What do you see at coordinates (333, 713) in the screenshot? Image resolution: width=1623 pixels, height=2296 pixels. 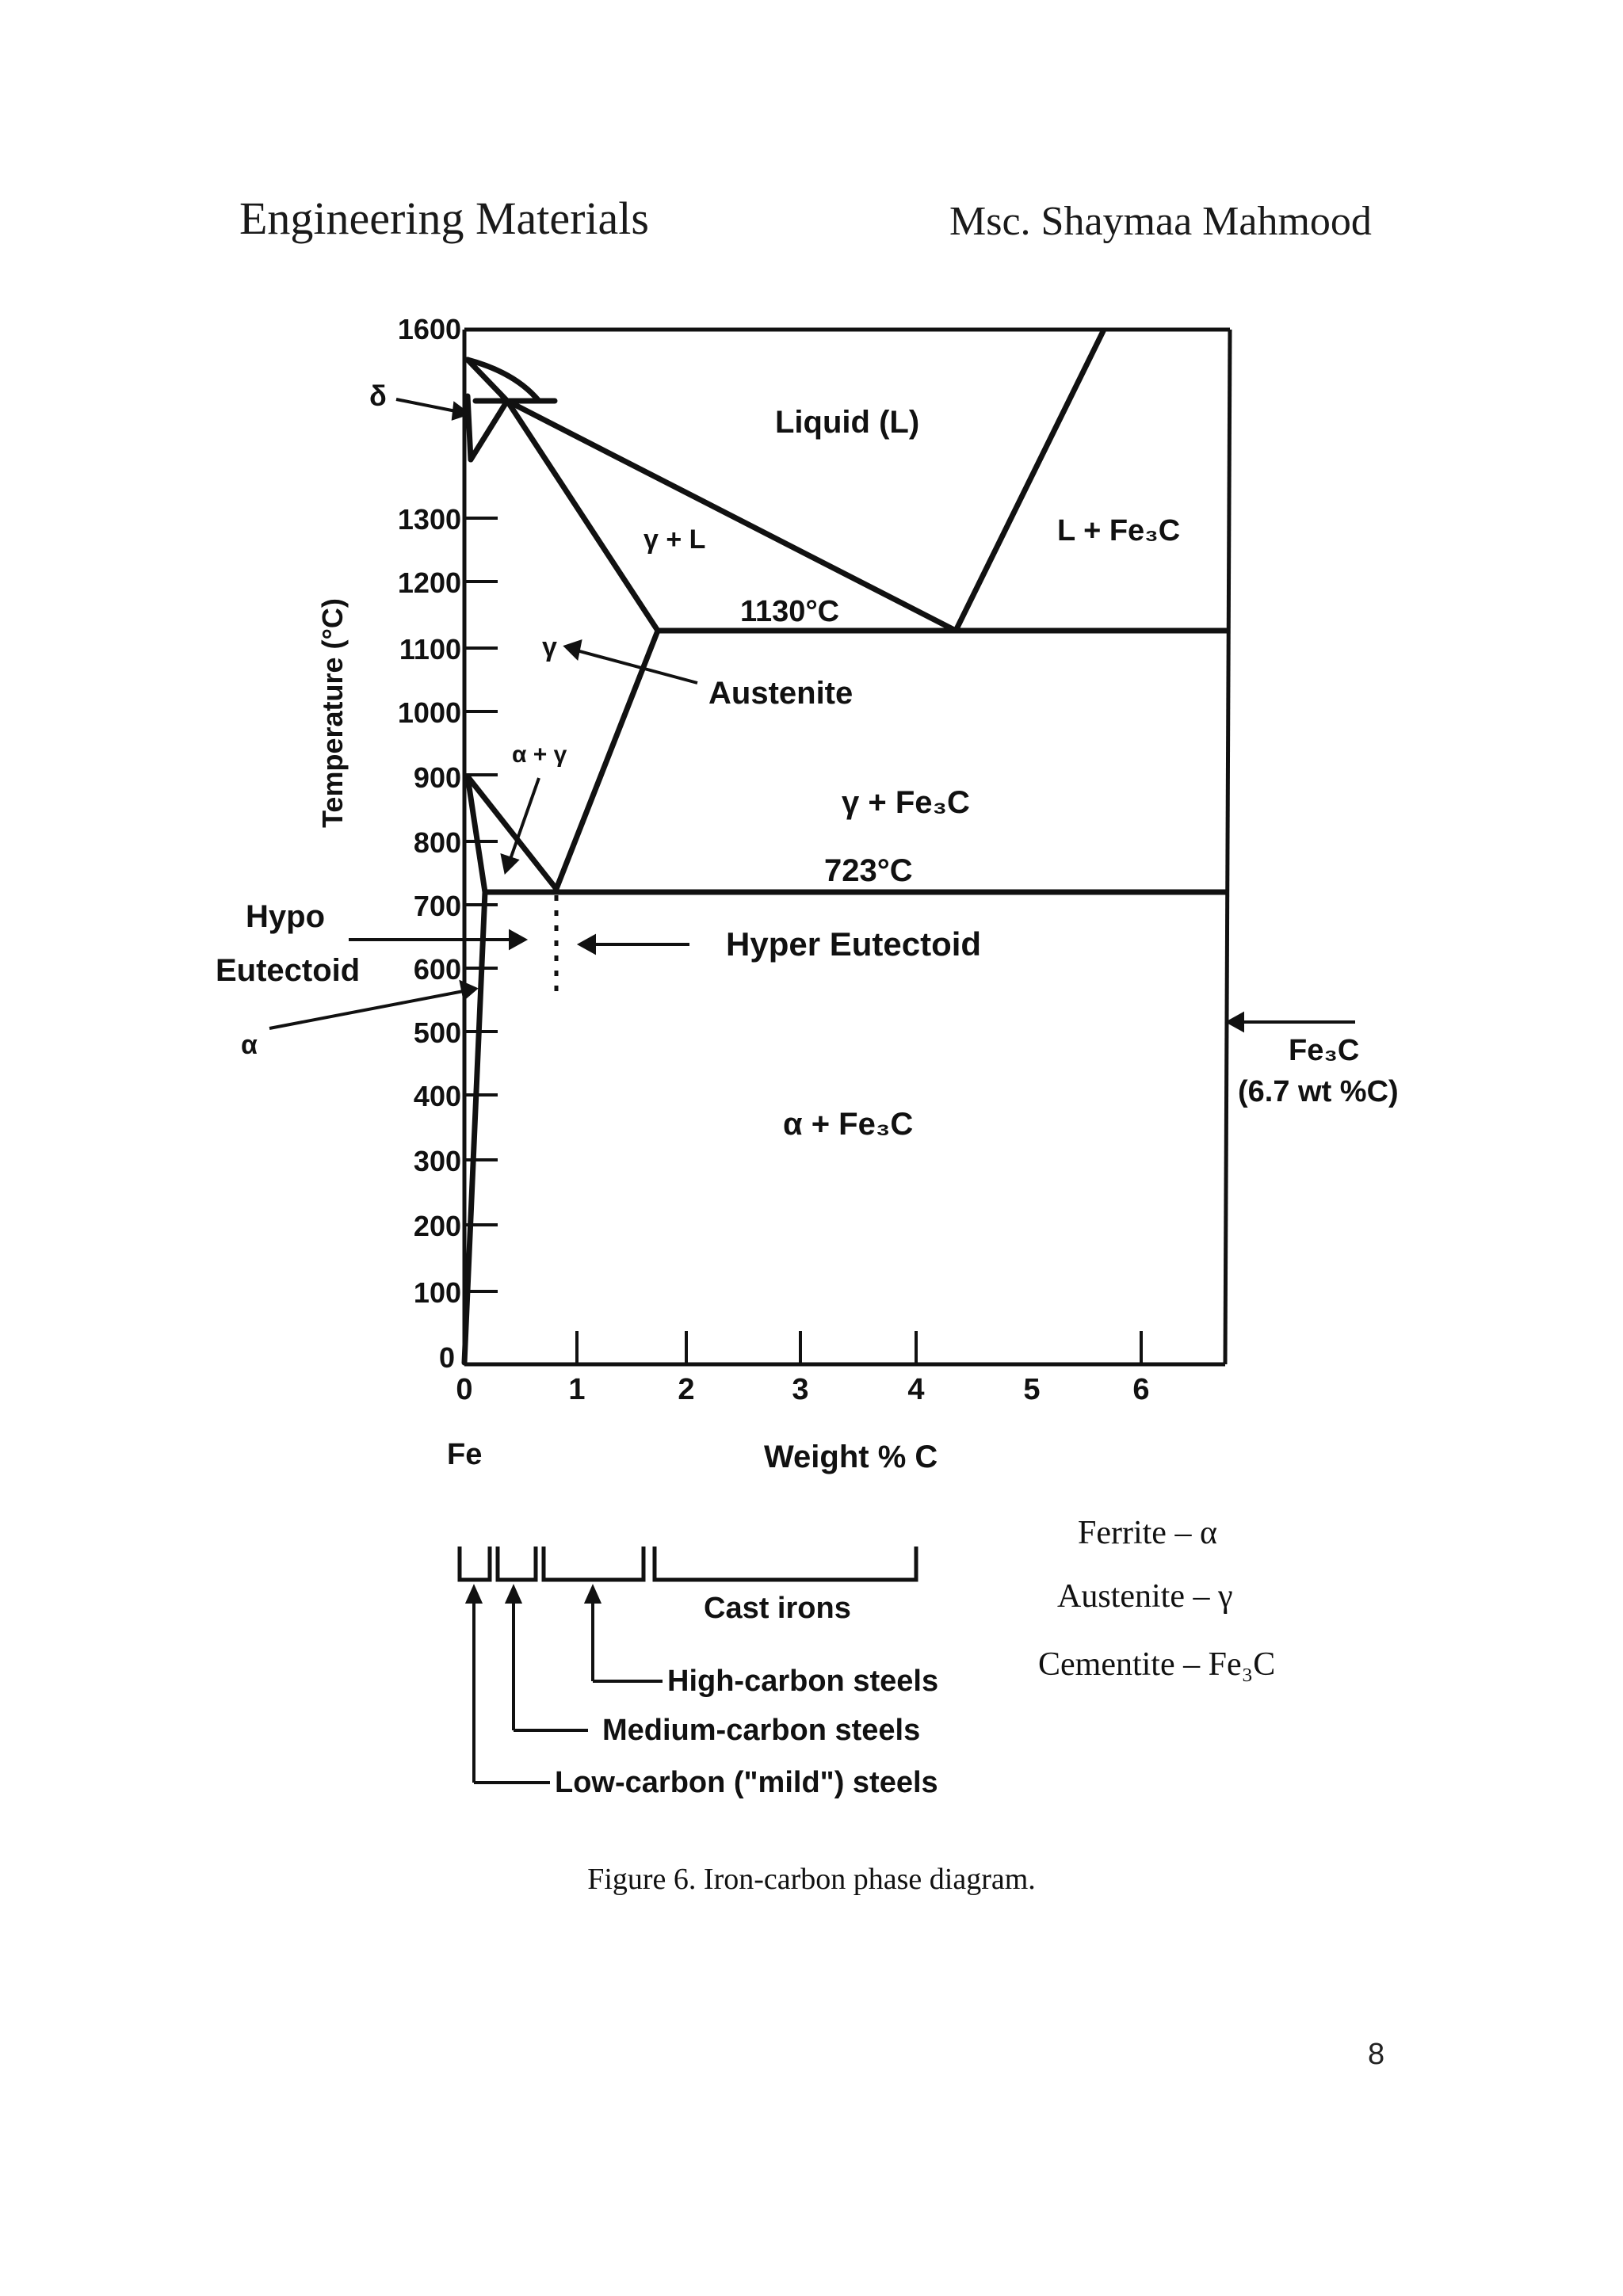 I see `y-axis-label: Temperature (°C)` at bounding box center [333, 713].